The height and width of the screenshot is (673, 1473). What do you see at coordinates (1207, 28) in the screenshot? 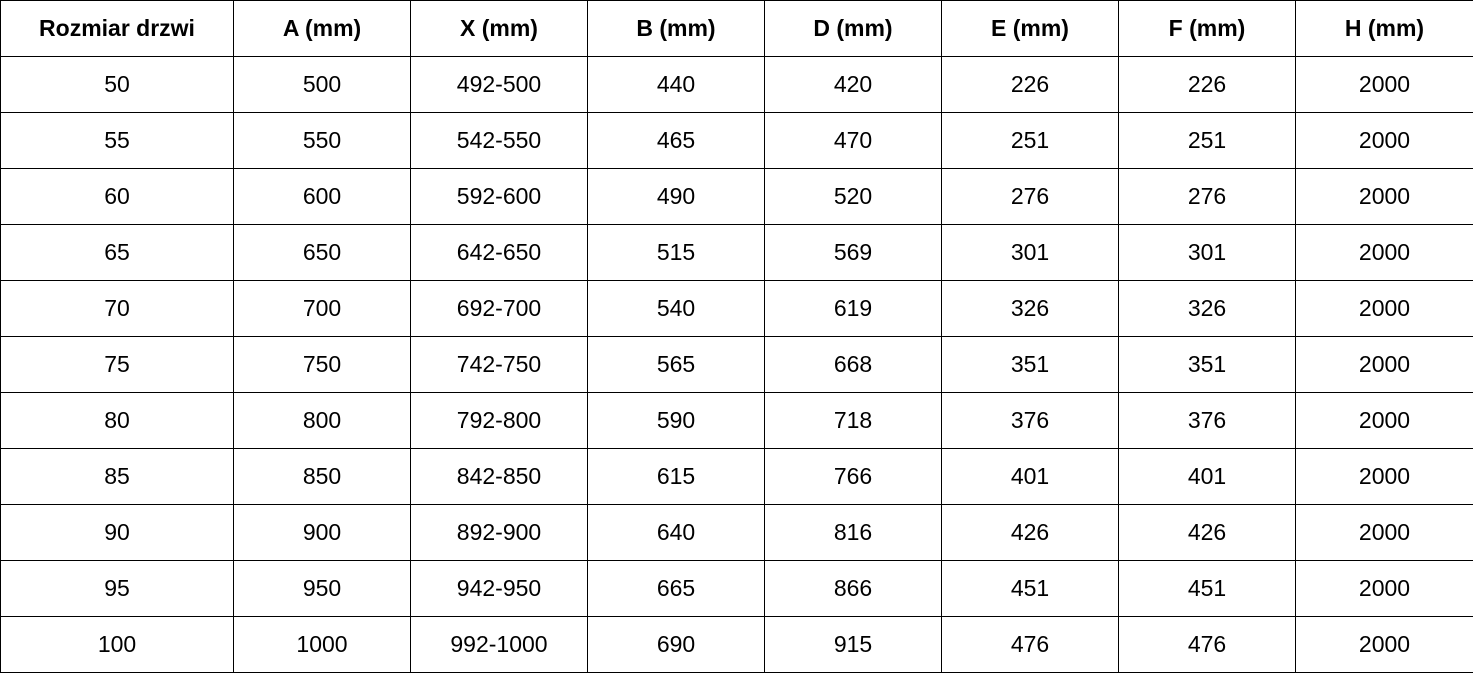
I see `column-header: F (mm)` at bounding box center [1207, 28].